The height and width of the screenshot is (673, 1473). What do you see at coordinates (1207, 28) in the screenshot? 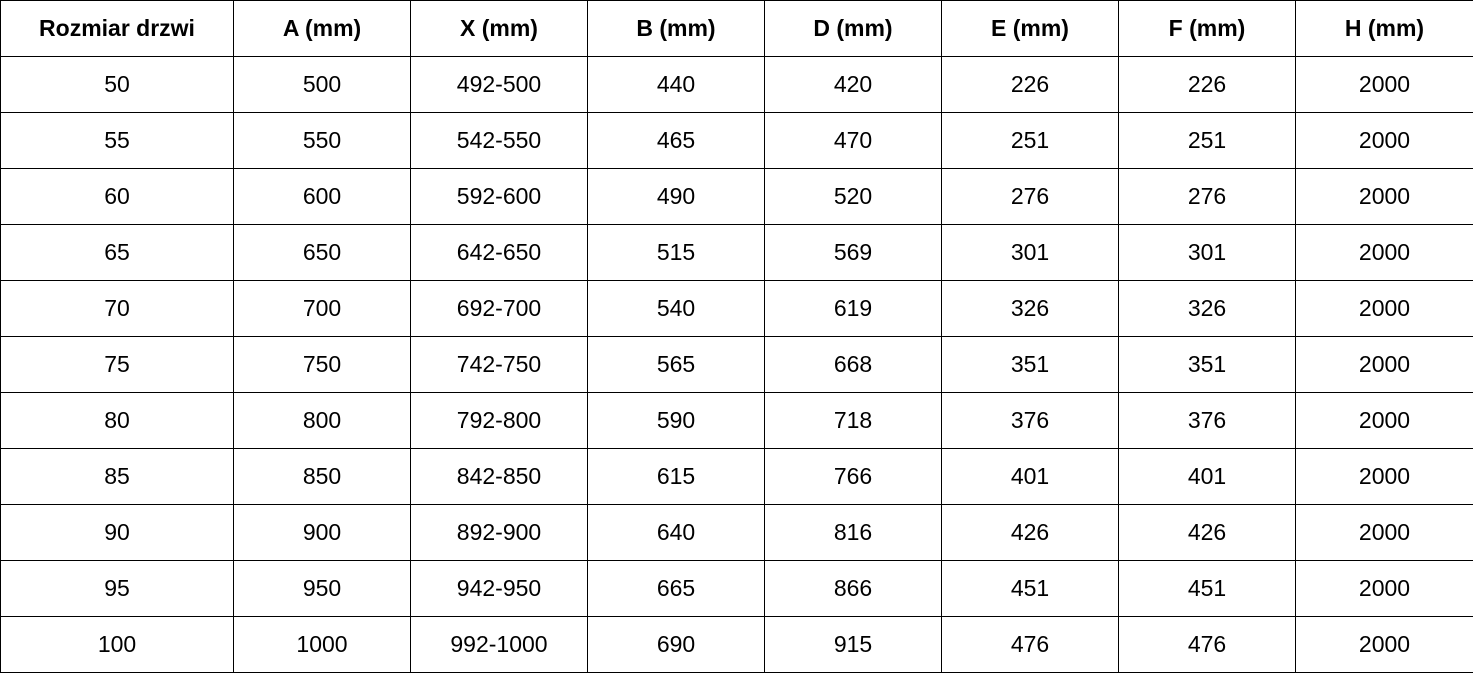
I see `column-header: F (mm)` at bounding box center [1207, 28].